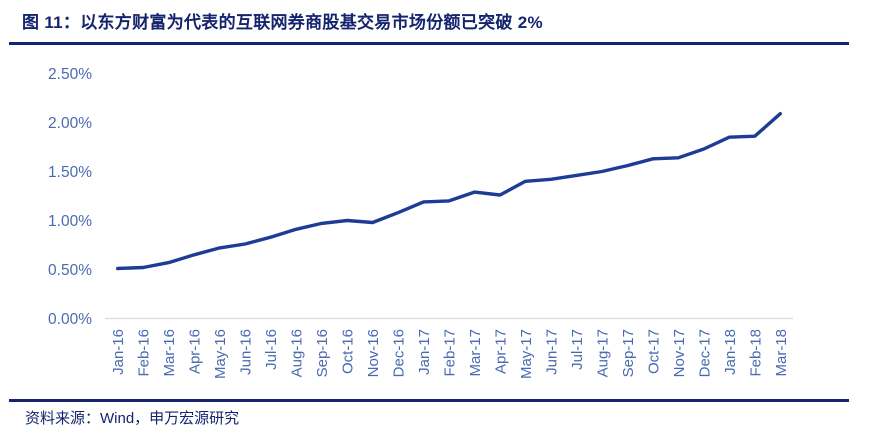 Image resolution: width=880 pixels, height=446 pixels. What do you see at coordinates (246, 352) in the screenshot?
I see `x-axis-tick-label: Jun-16` at bounding box center [246, 352].